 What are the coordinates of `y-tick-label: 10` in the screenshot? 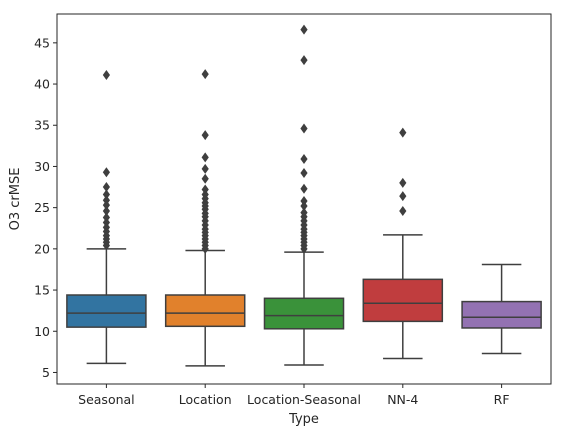 It's located at (42, 331).